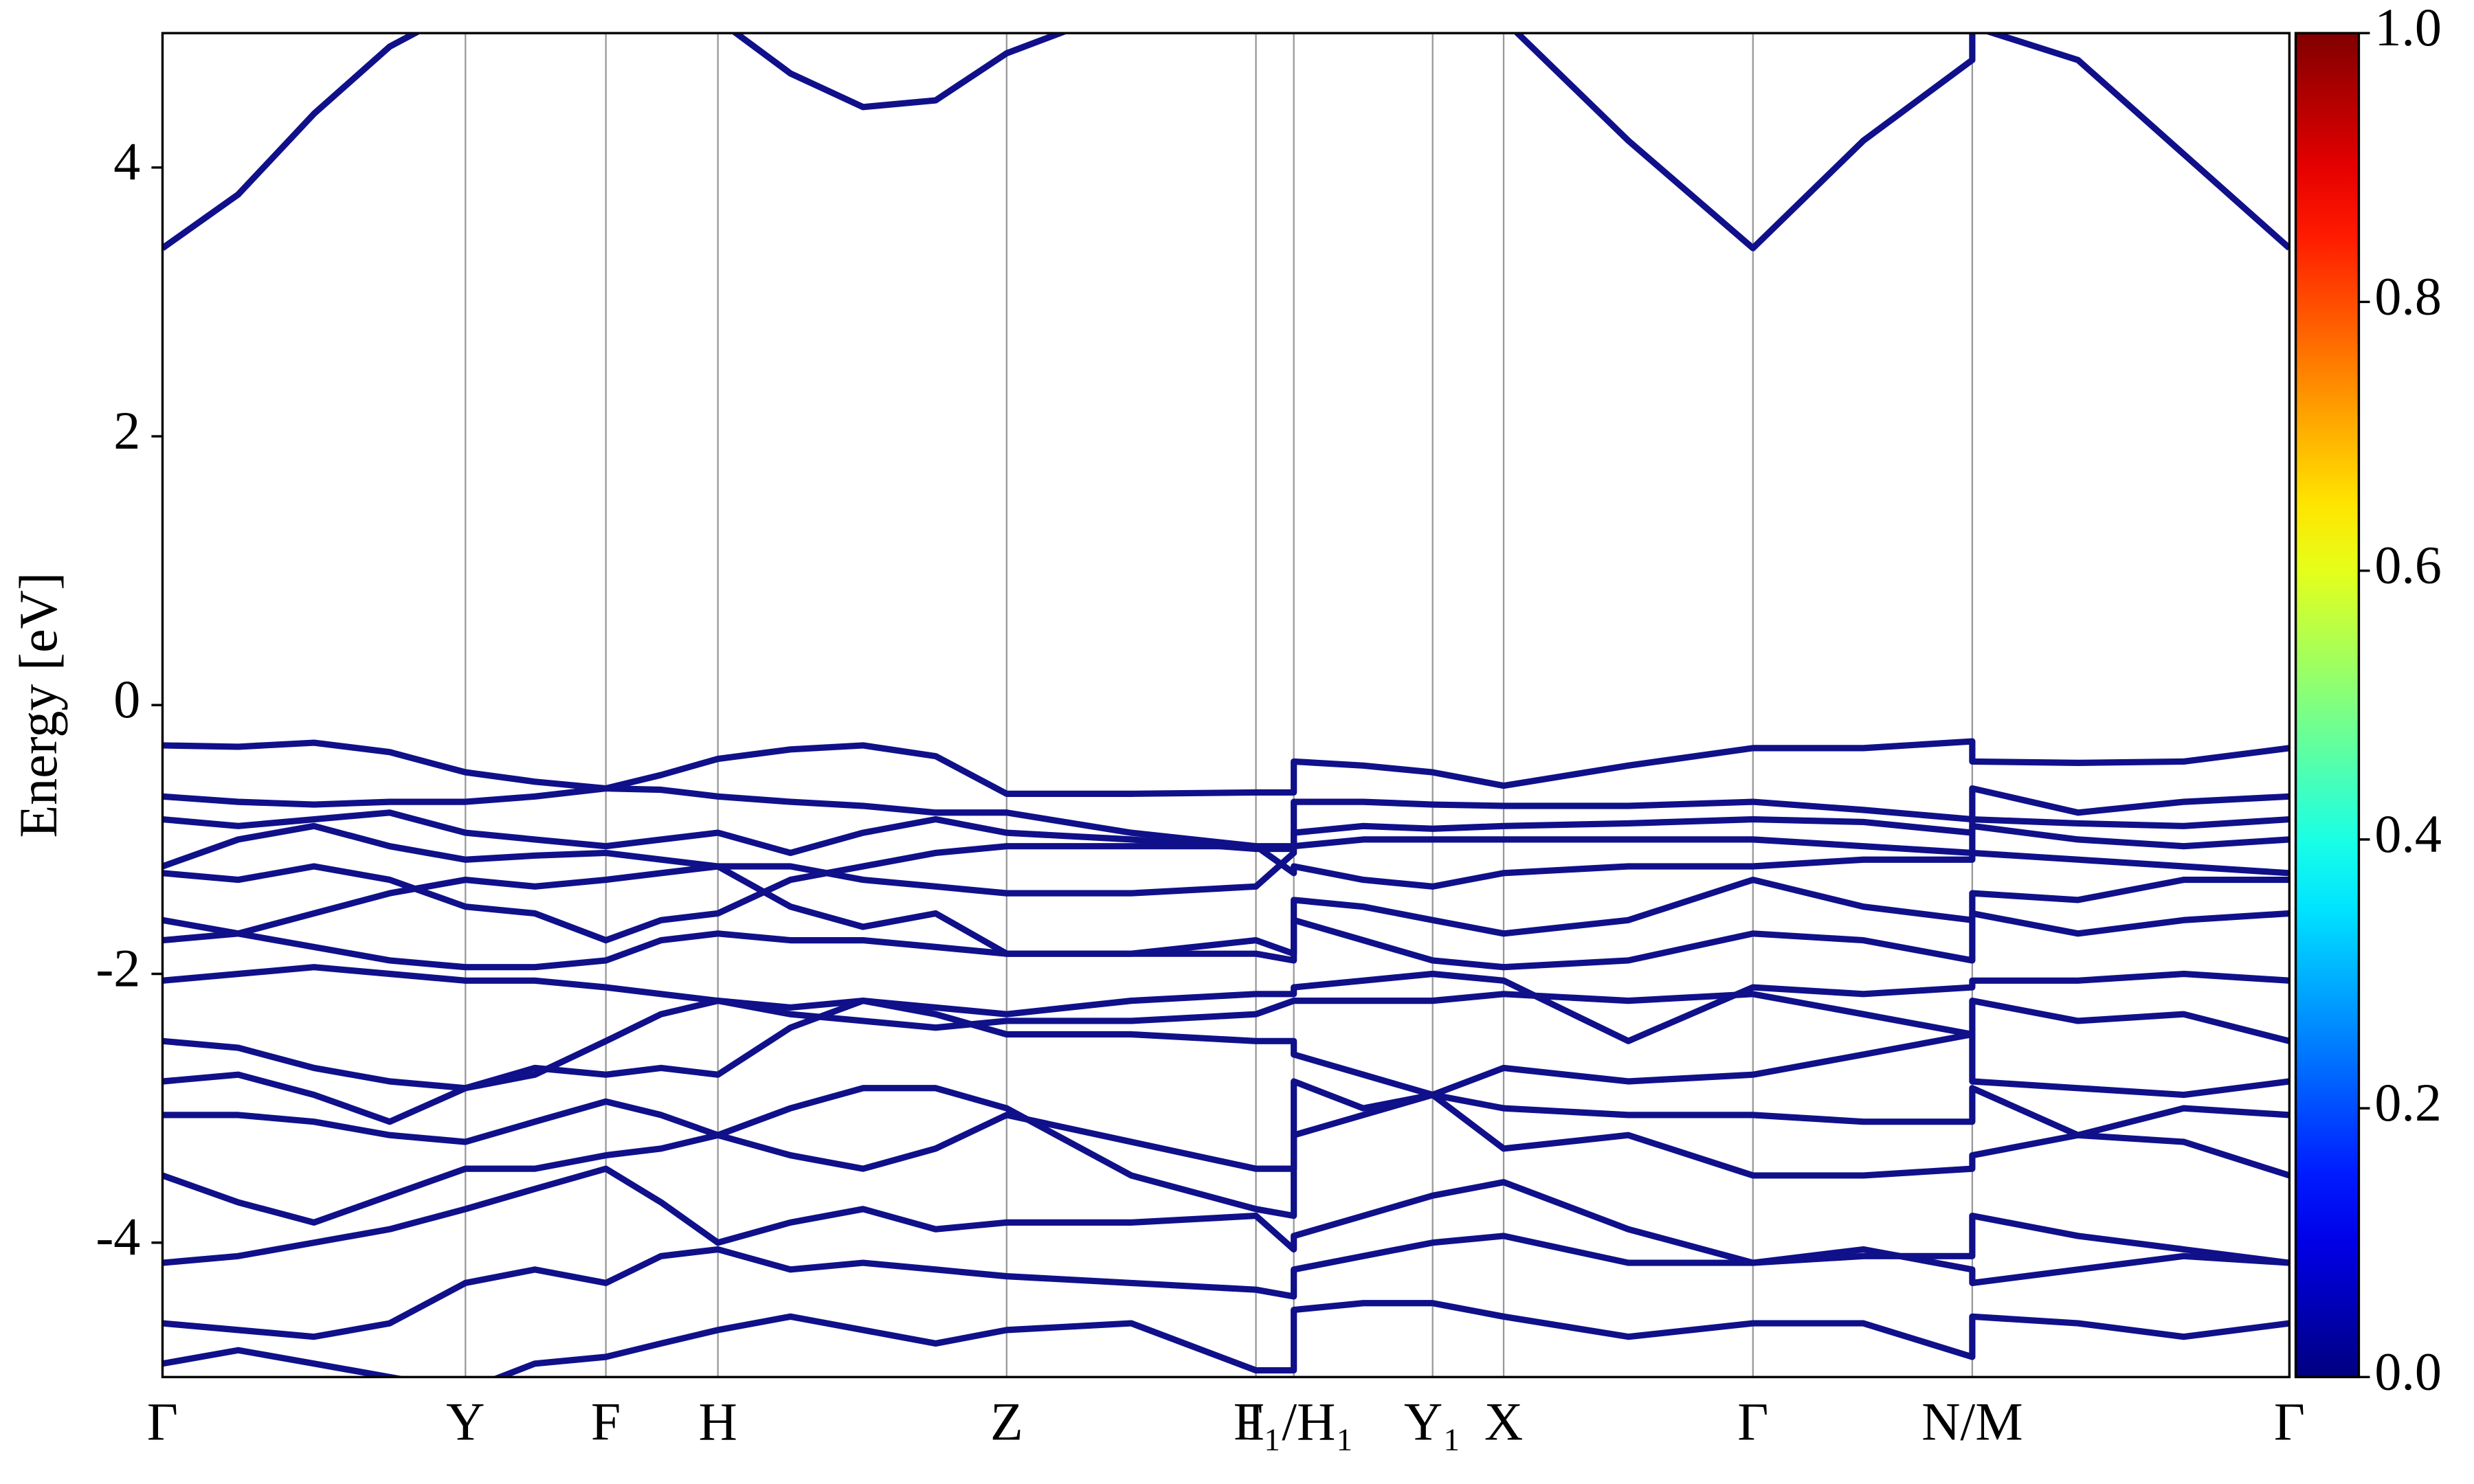 This screenshot has width=2474, height=1484. Describe the element at coordinates (126, 430) in the screenshot. I see `y-tick-label: 2` at that location.